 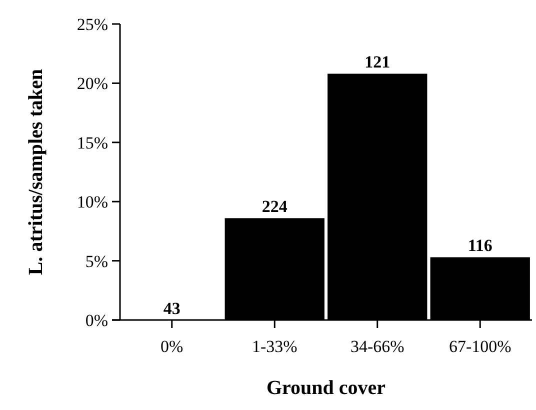 What do you see at coordinates (36, 172) in the screenshot?
I see `y-axis-title: L. atritus/samples taken` at bounding box center [36, 172].